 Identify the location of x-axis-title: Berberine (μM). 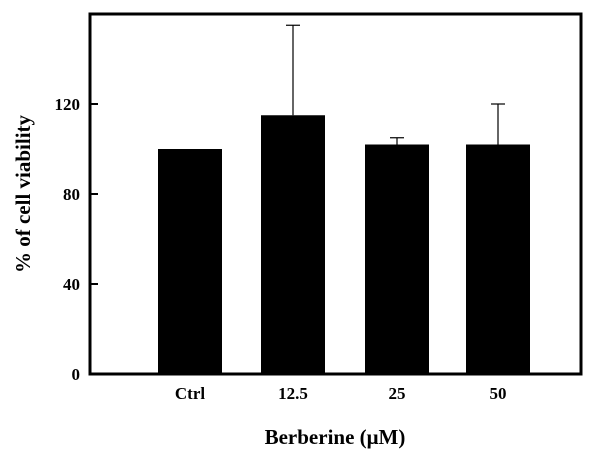
(335, 437).